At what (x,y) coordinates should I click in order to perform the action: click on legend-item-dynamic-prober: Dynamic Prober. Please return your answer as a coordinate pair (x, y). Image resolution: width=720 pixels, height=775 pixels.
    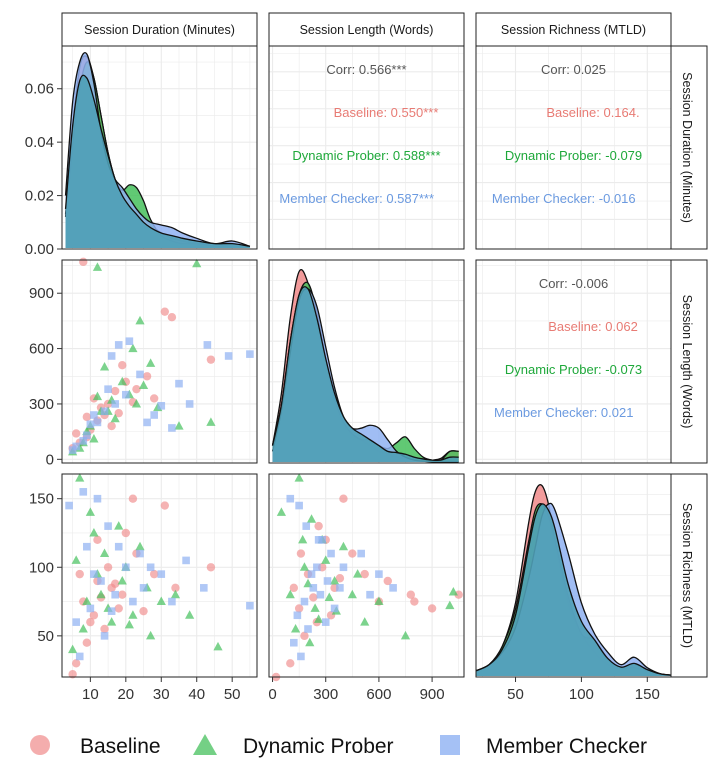
    Looking at the image, I should click on (293, 746).